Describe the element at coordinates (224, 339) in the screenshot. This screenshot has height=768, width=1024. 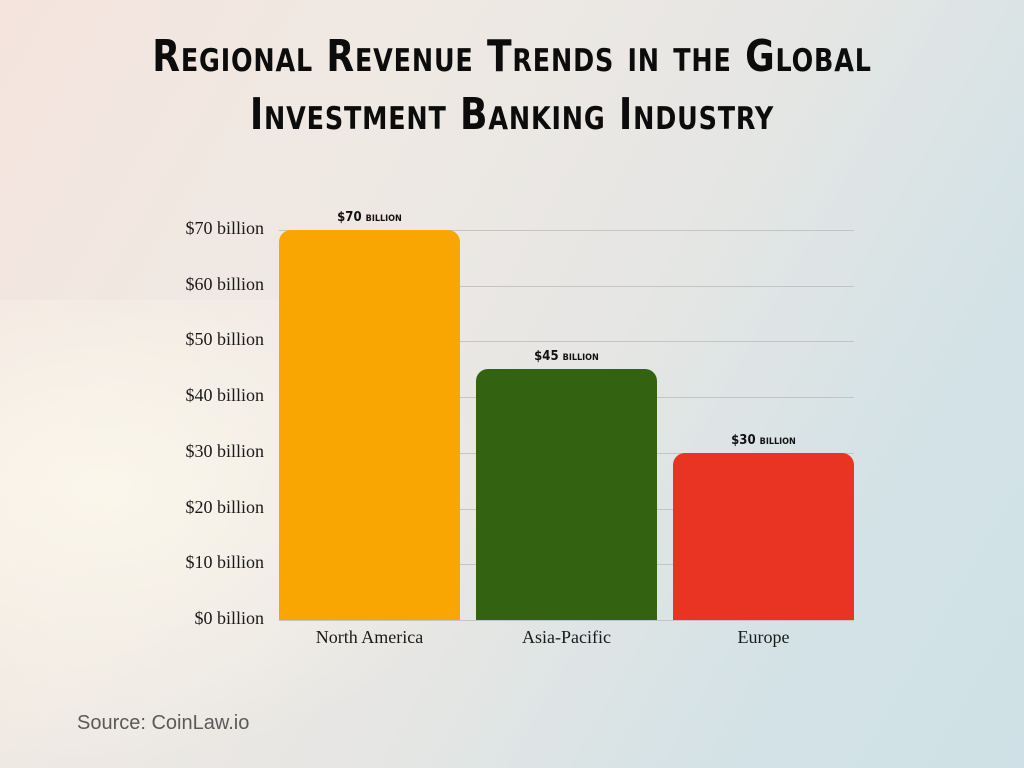
I see `y-tick-label: $50 billion` at that location.